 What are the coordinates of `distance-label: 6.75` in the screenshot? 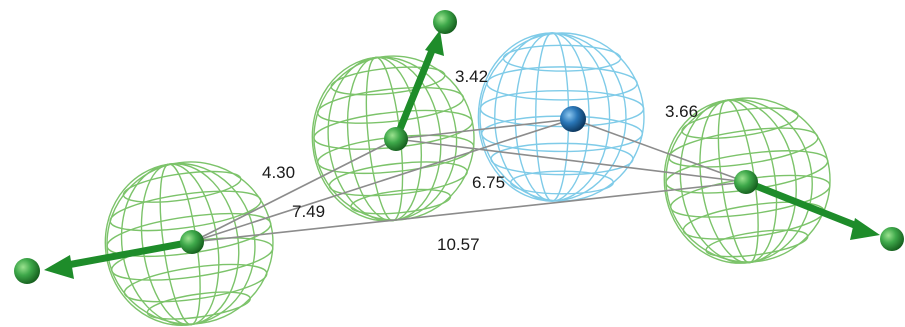 It's located at (488, 182).